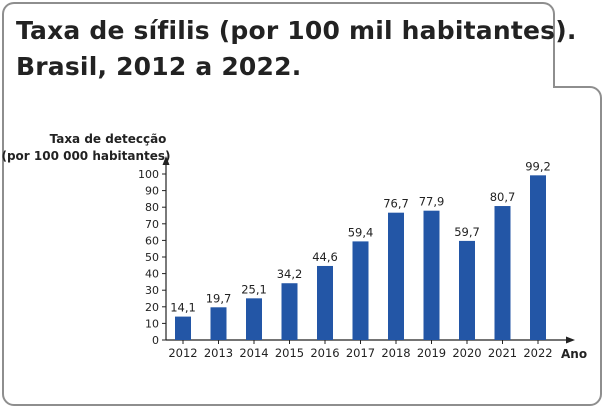 This screenshot has height=408, width=604. What do you see at coordinates (432, 202) in the screenshot?
I see `bar-value-label: 77,9` at bounding box center [432, 202].